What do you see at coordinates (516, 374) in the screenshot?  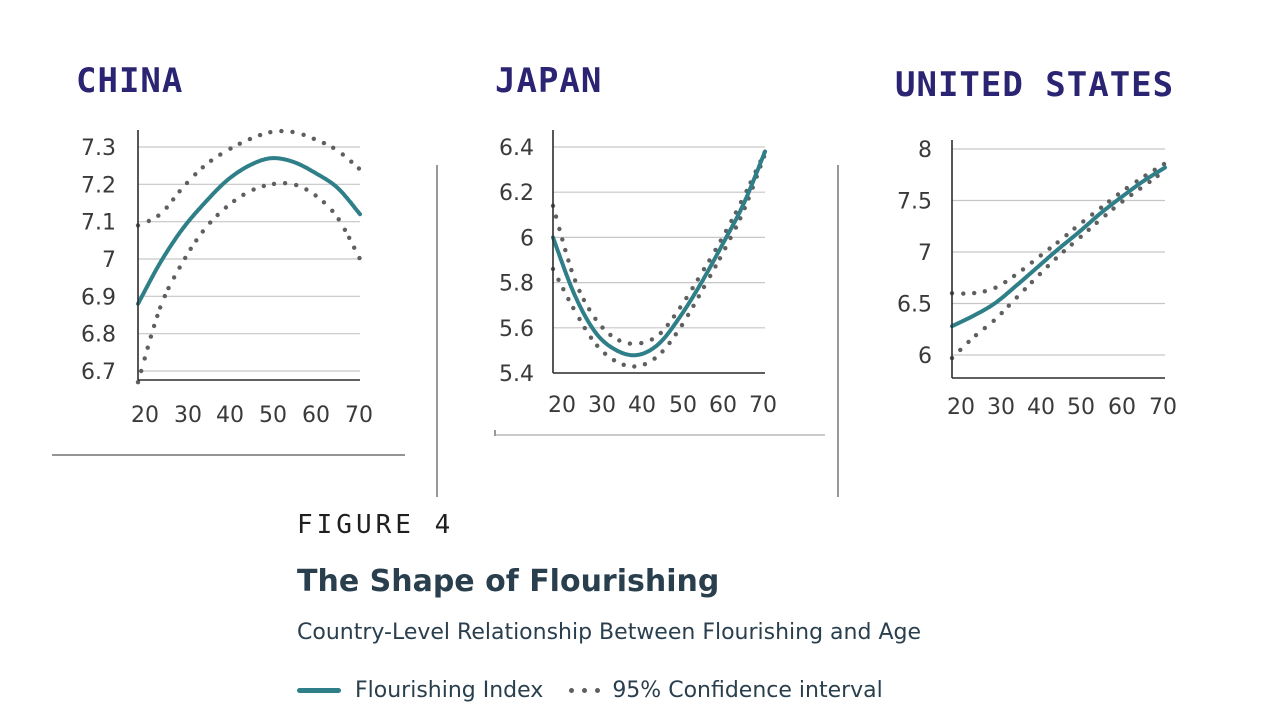 I see `y-tick-label: 5.4` at bounding box center [516, 374].